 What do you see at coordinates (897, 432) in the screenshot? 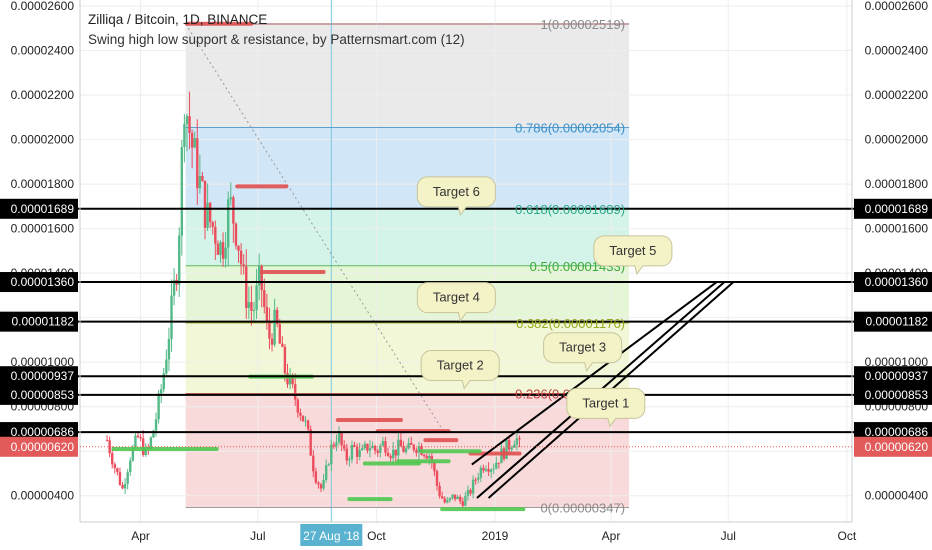
I see `target-badge-right-label: 0.00000686` at bounding box center [897, 432].